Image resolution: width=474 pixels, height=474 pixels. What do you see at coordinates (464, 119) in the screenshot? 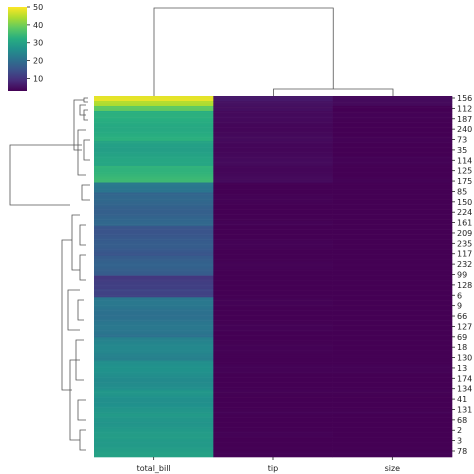
I see `row-label: 187` at bounding box center [464, 119].